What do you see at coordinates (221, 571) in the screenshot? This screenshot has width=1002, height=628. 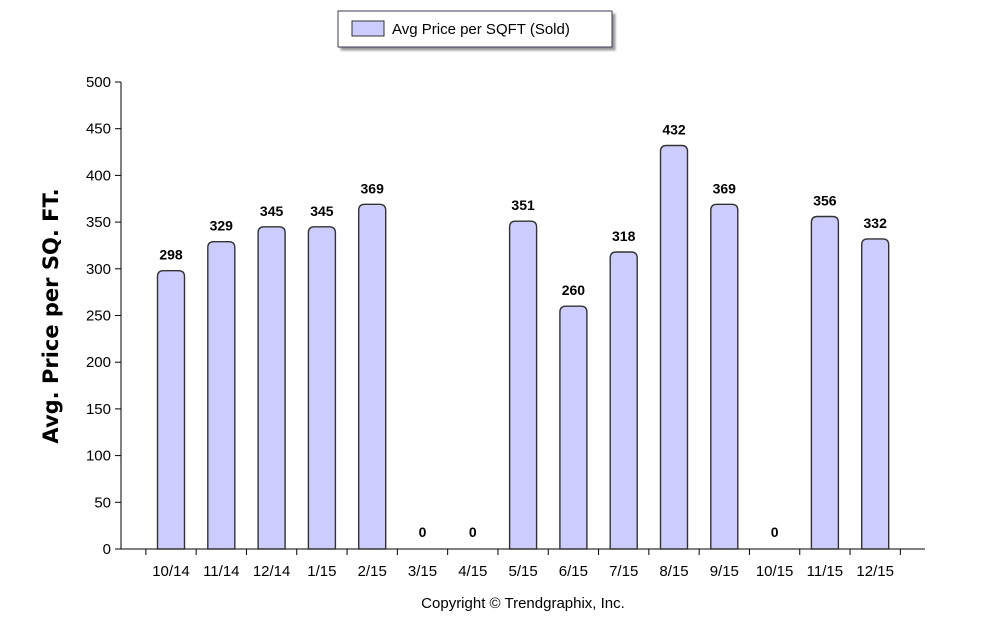 I see `x-tick-label: 11/14` at bounding box center [221, 571].